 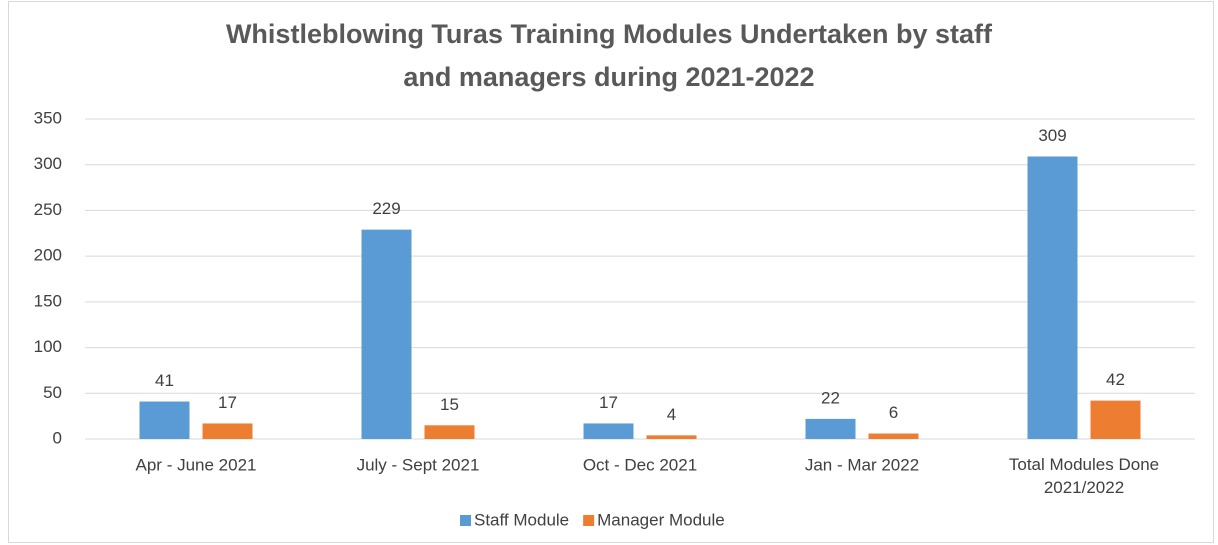 What do you see at coordinates (48, 163) in the screenshot?
I see `y-tick-label: 300` at bounding box center [48, 163].